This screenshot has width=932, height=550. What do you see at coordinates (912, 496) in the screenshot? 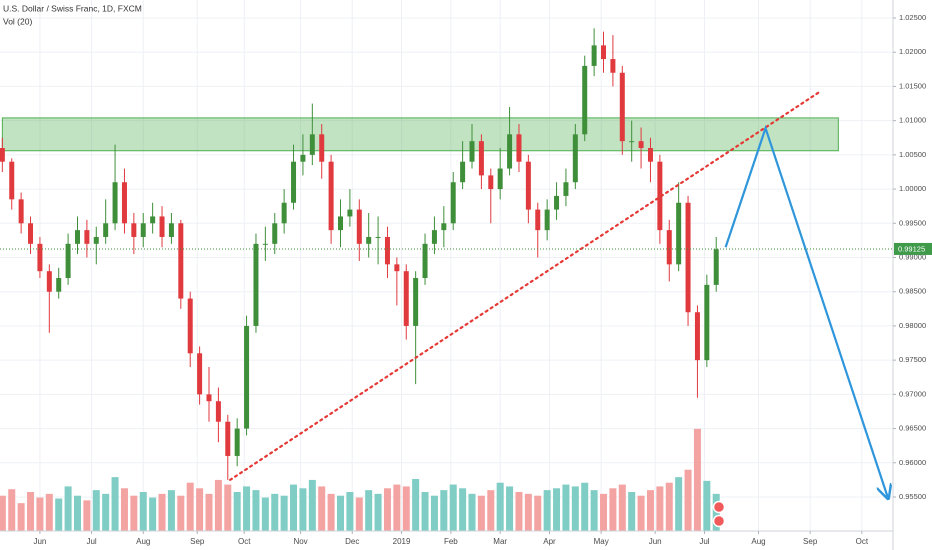
I see `y-tick-label: 0.95500` at bounding box center [912, 496].